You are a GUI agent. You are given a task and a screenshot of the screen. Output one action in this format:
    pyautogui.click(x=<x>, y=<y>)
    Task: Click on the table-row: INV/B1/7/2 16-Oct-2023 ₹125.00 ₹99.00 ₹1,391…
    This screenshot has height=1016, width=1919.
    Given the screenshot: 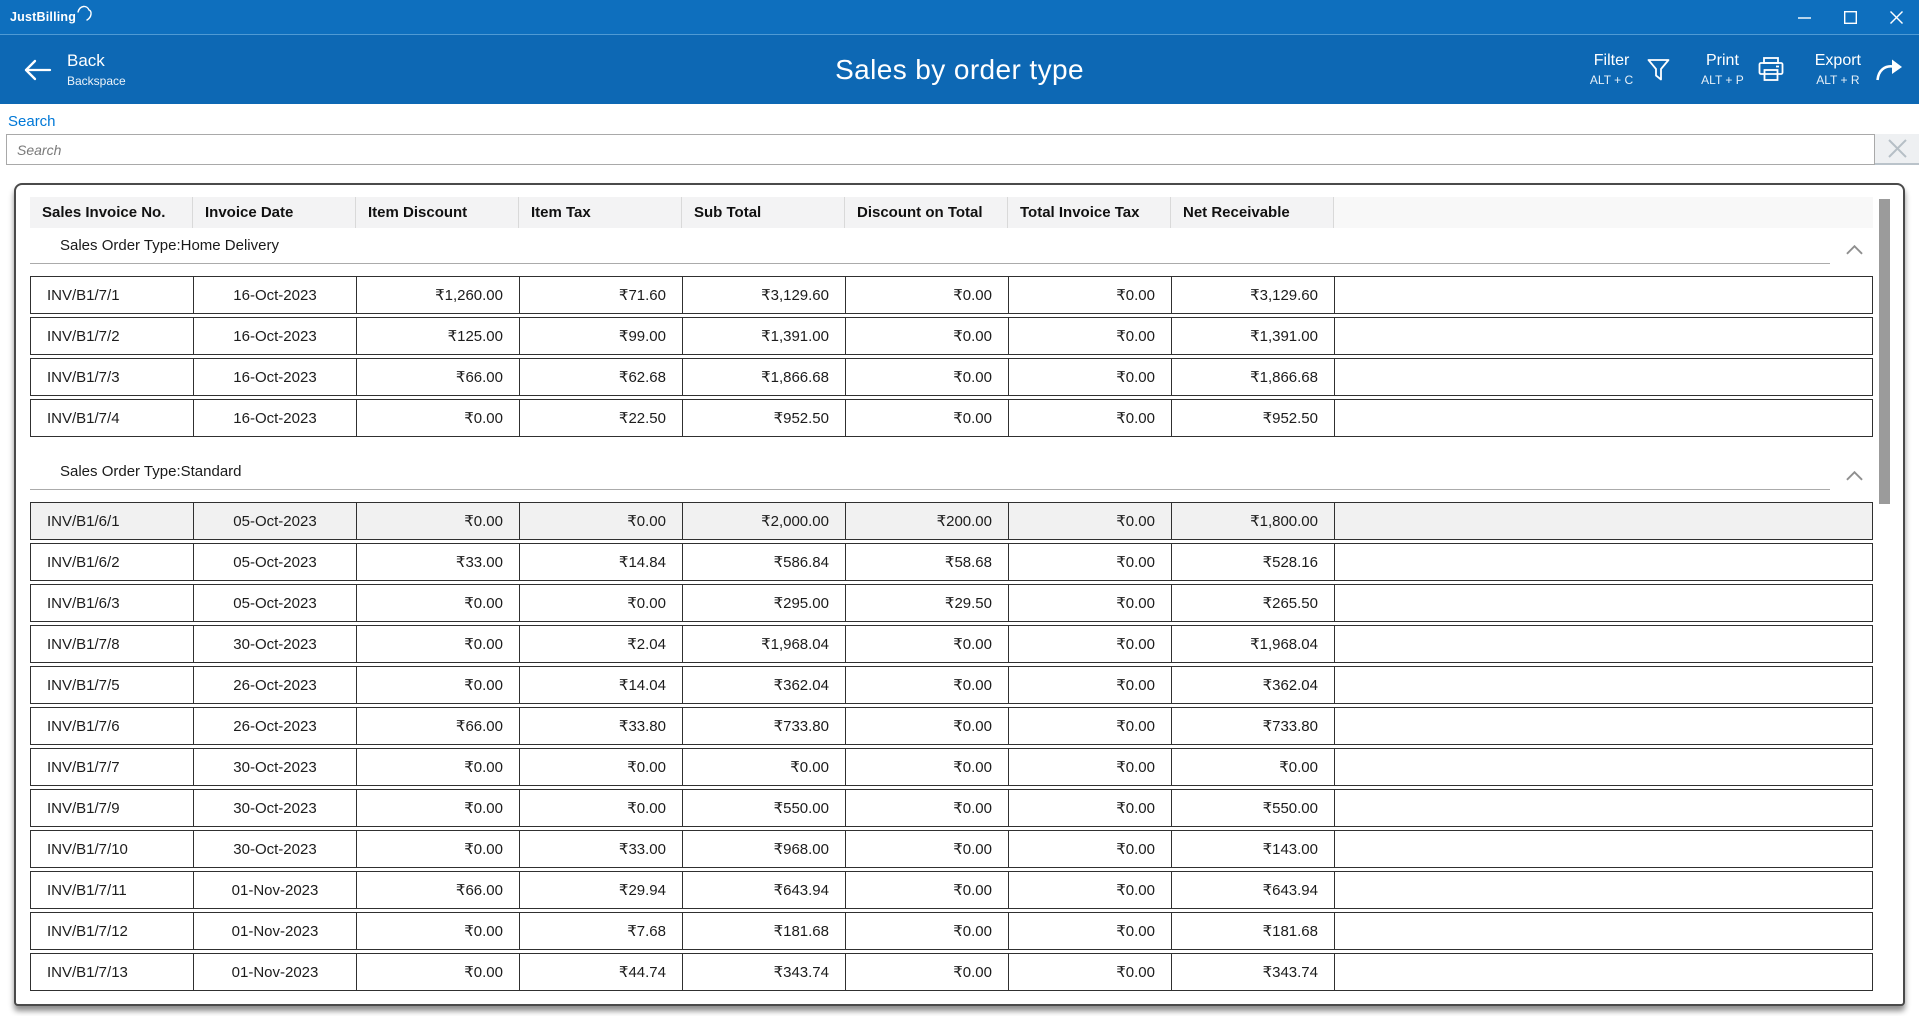 What is the action you would take?
    pyautogui.click(x=951, y=336)
    